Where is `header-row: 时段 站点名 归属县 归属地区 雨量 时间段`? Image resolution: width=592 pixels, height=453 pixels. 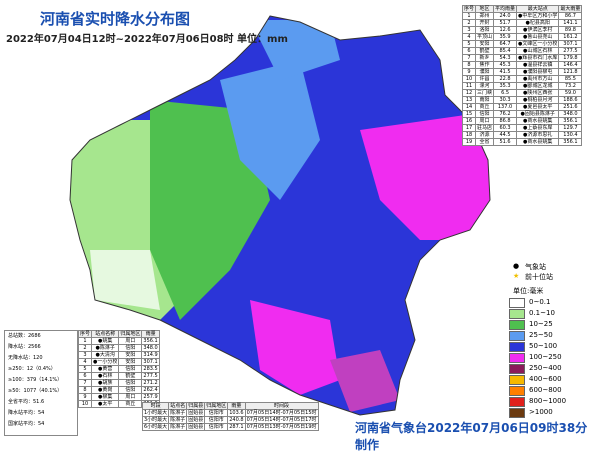 header-row: 时段 站点名 归属县 归属地区 雨量 时间段 is located at coordinates (230, 406).